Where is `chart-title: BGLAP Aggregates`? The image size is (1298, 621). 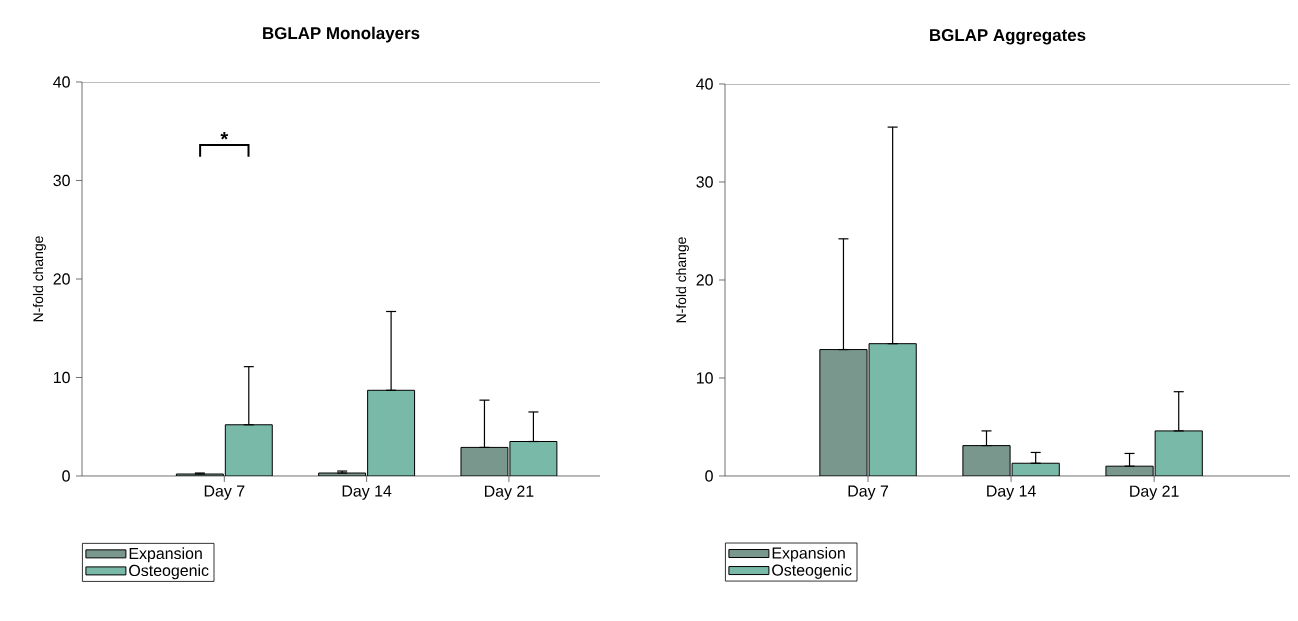
chart-title: BGLAP Aggregates is located at coordinates (1008, 37).